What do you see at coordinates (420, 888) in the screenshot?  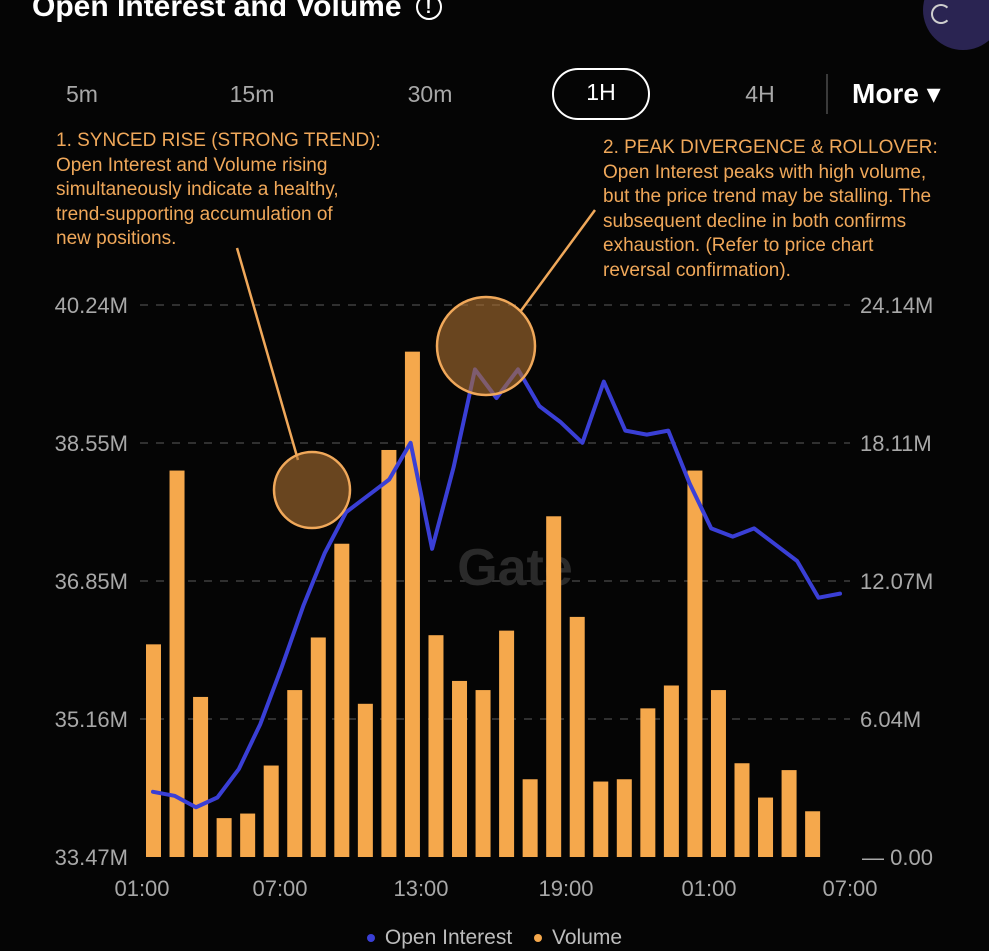 I see `x-axis-tick-label: 13:00` at bounding box center [420, 888].